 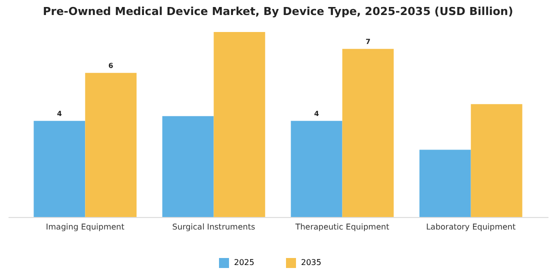 I want to click on x-tick-label: Surgical Instruments, so click(x=214, y=227).